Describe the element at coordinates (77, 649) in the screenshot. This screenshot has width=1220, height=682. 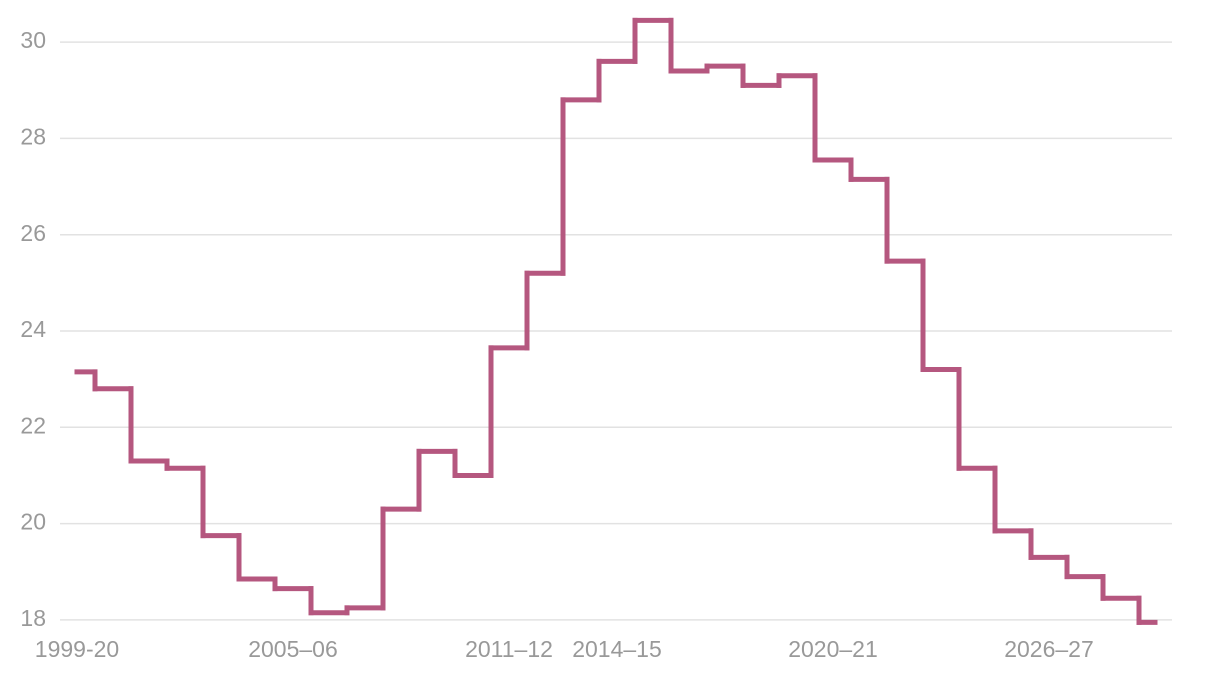
I see `x-tick-label: 1999-20` at that location.